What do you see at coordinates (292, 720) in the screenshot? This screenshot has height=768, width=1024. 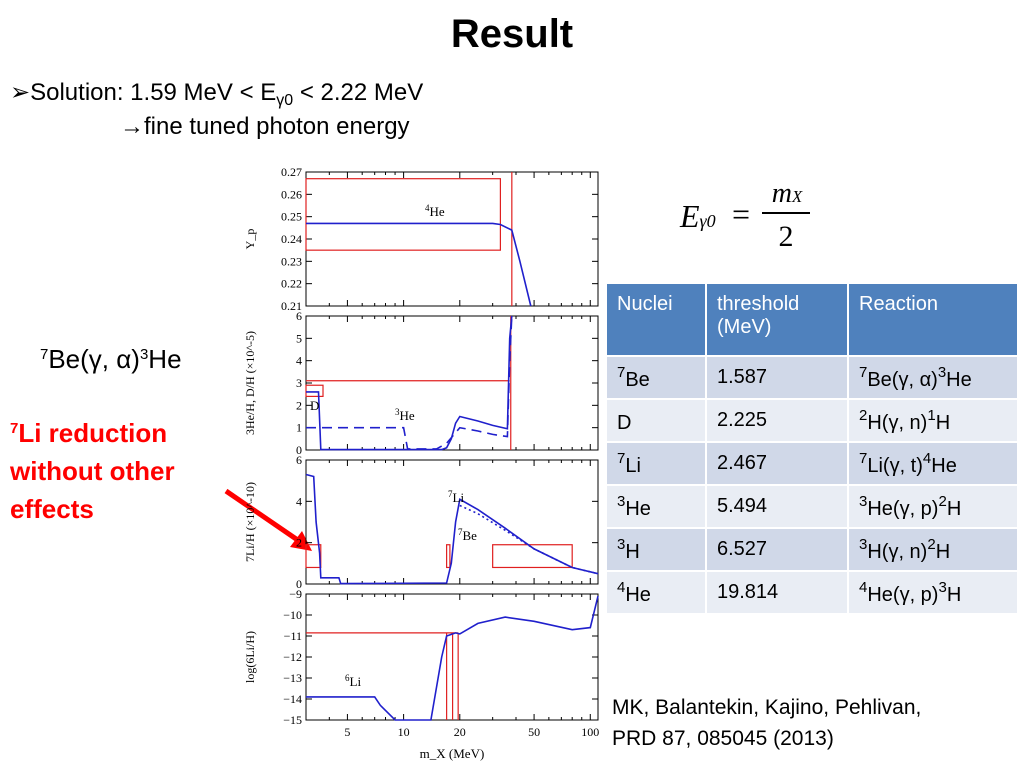 I see `y-tick-label: −15` at bounding box center [292, 720].